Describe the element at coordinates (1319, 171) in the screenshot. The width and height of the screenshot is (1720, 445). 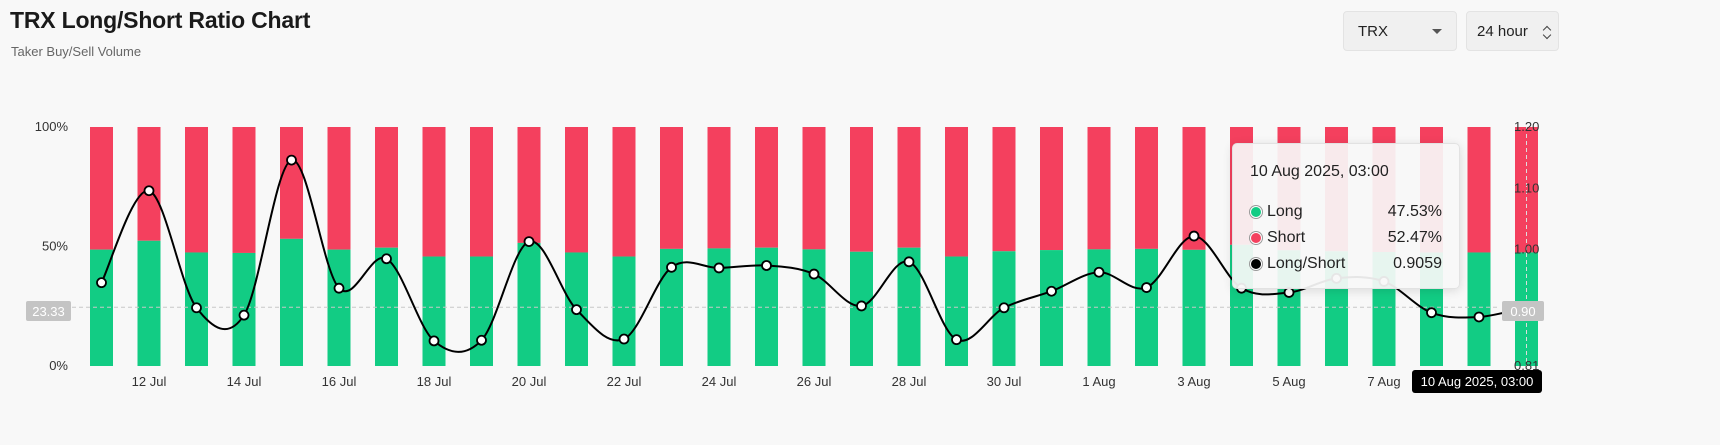
I see `tooltip-date: 10 Aug 2025, 03:00` at that location.